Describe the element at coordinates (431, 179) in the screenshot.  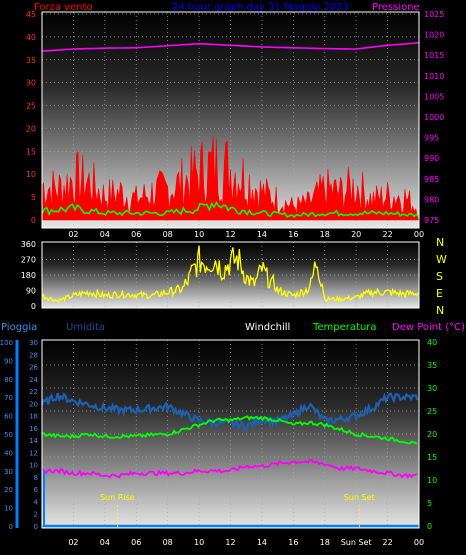
I see `pressure-tick-label: 985` at that location.